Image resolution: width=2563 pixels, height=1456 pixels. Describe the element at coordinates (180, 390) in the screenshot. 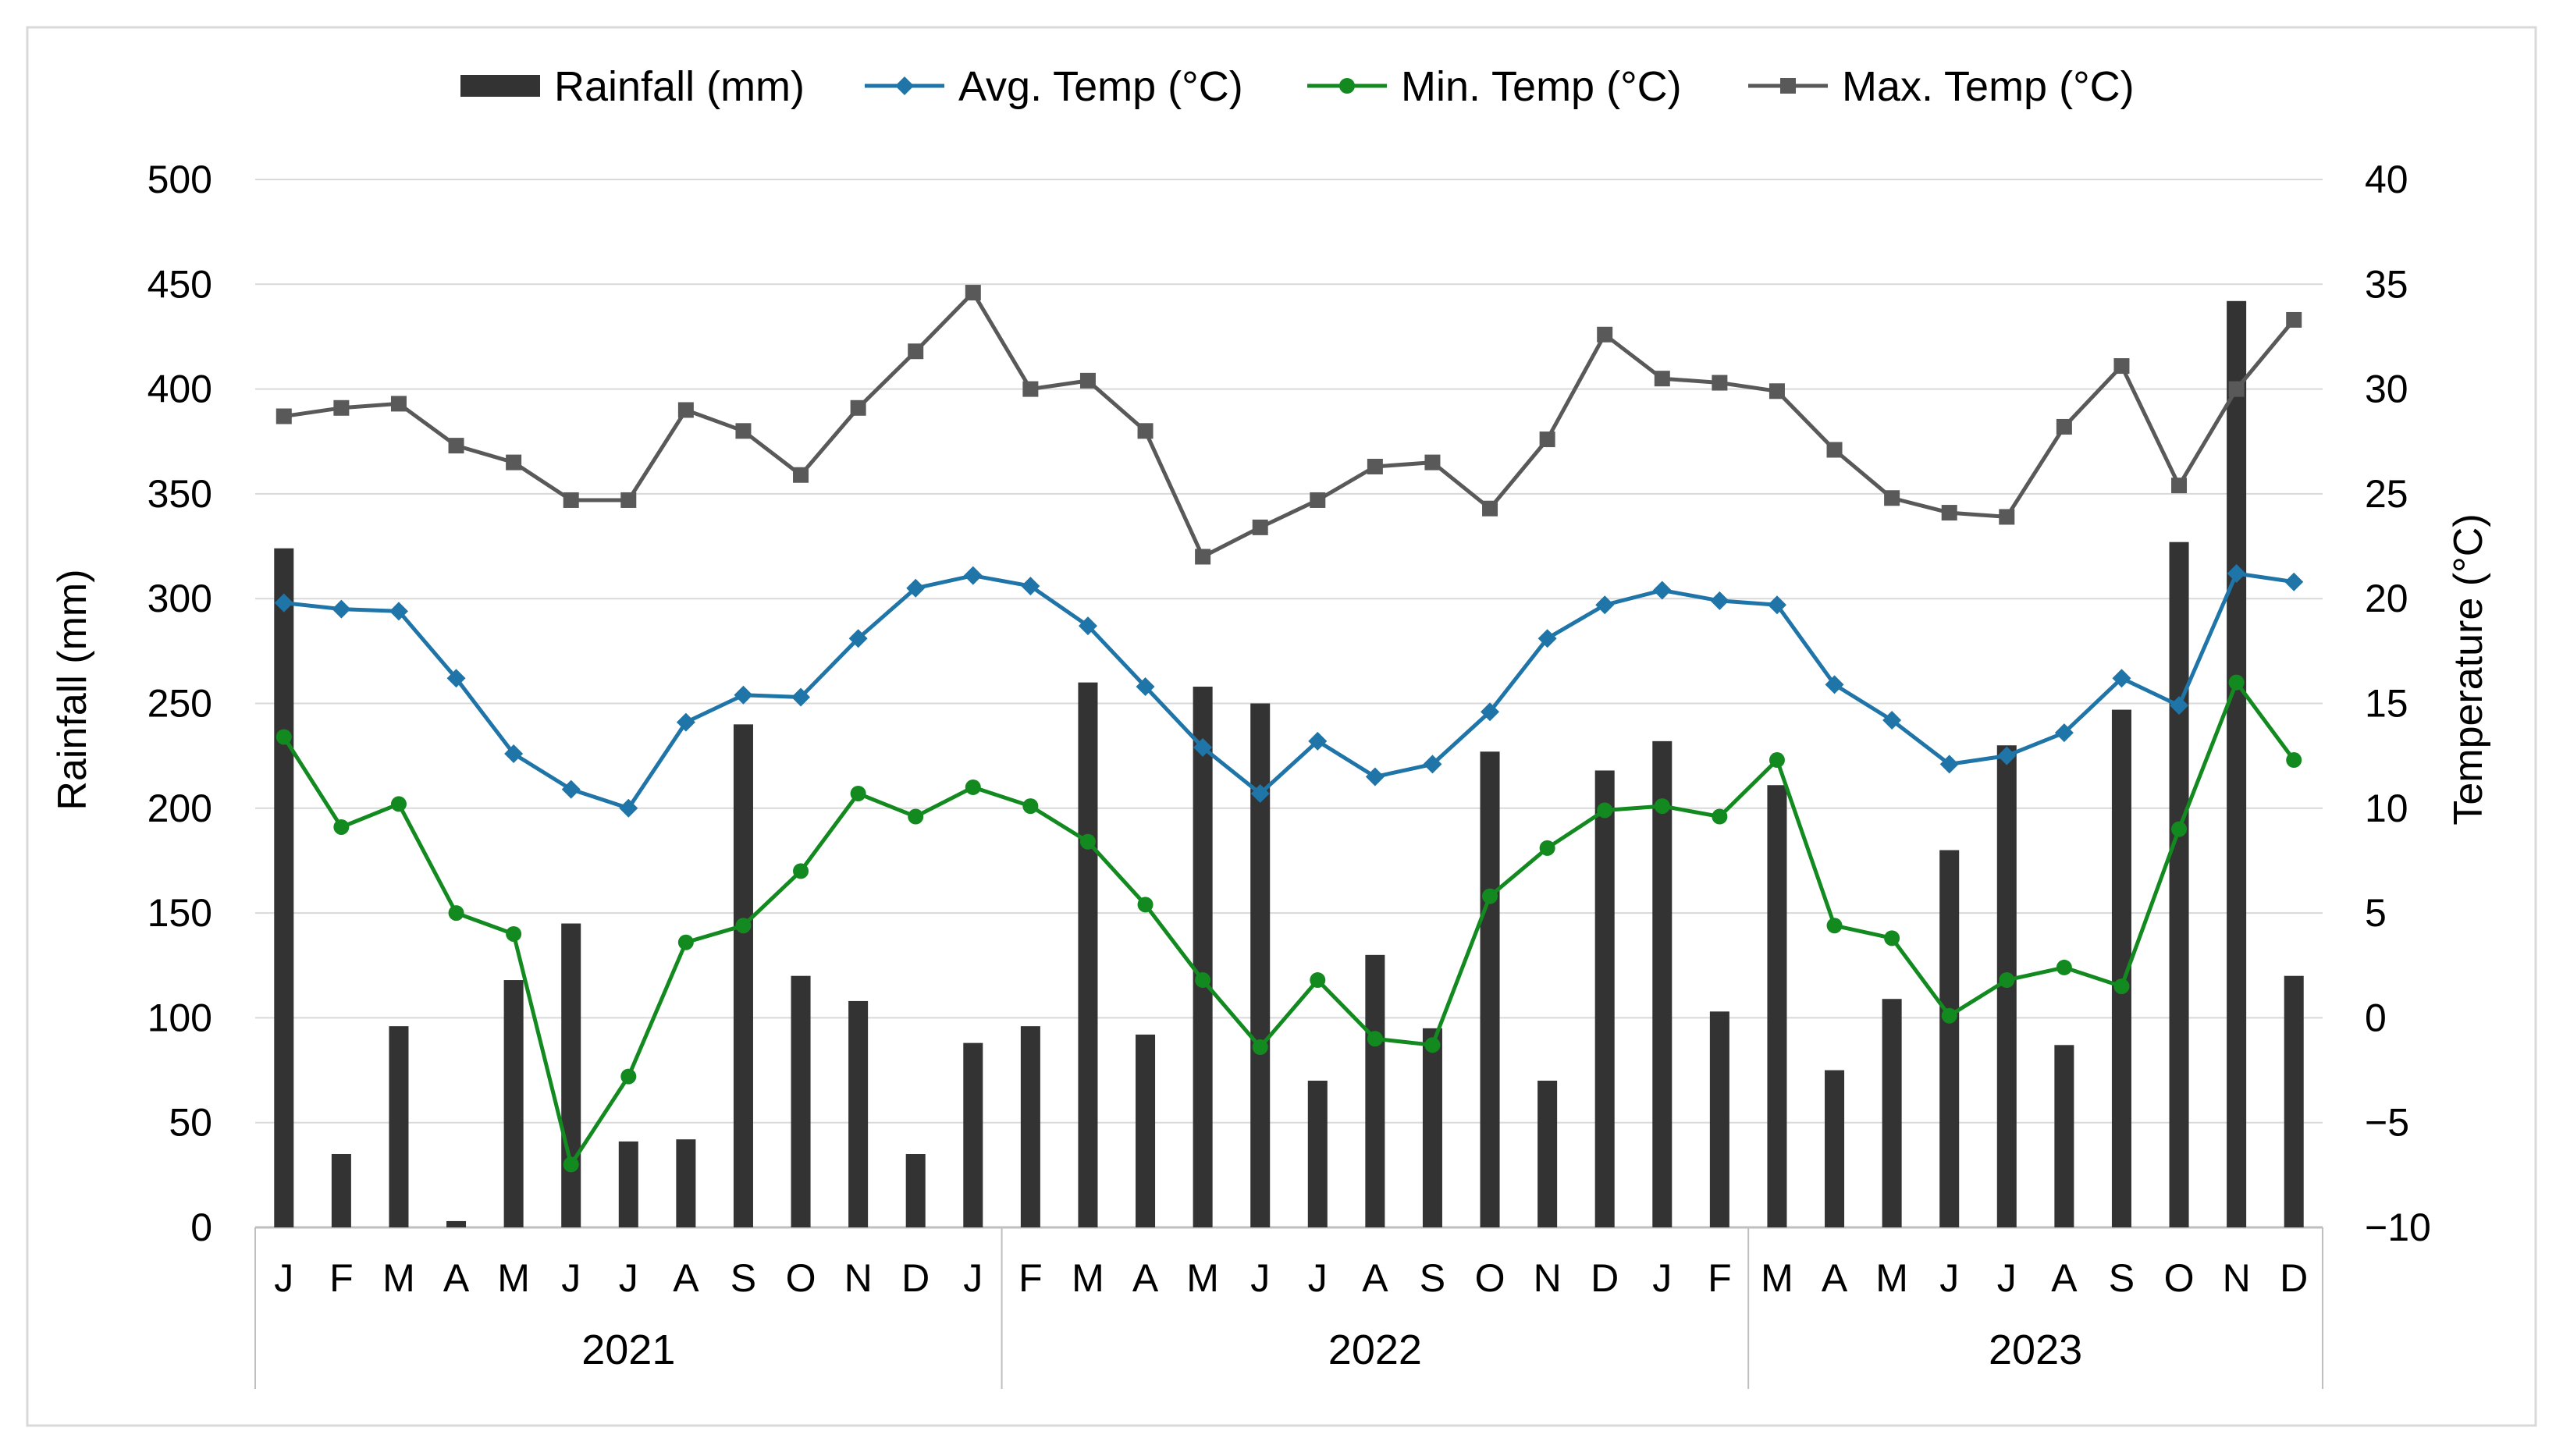

I see `y-tick-label-left: 400` at that location.